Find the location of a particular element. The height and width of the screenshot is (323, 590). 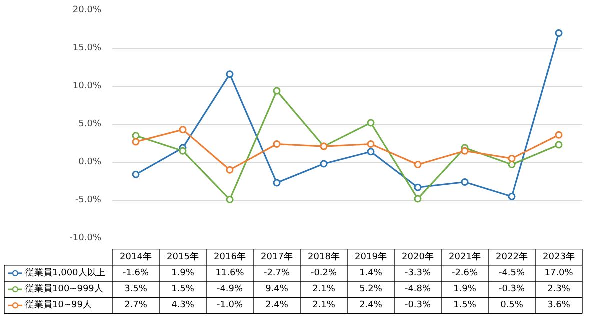

y-tick-label: 5.0% is located at coordinates (90, 125).